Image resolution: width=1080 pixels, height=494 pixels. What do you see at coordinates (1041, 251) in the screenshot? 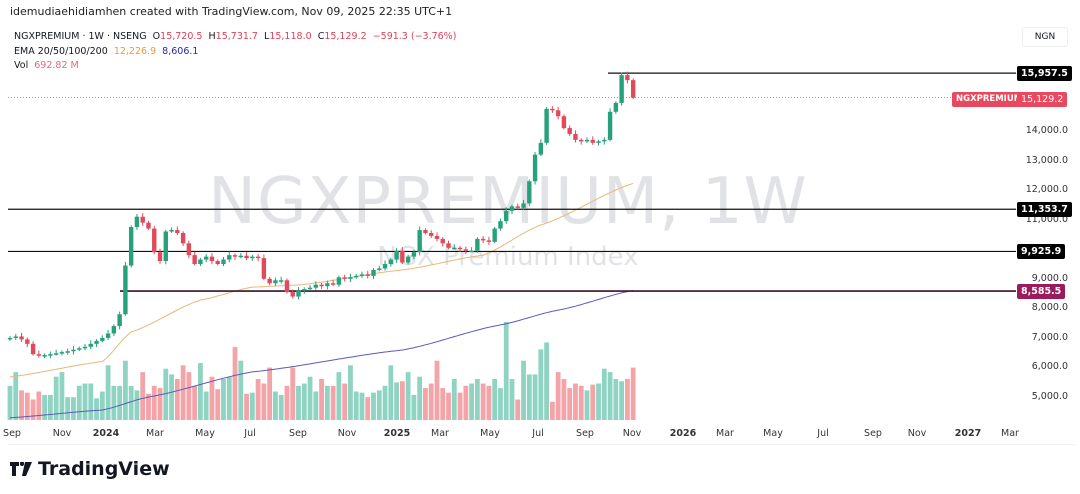
I see `level-price-label: 9,925.9` at bounding box center [1041, 251].